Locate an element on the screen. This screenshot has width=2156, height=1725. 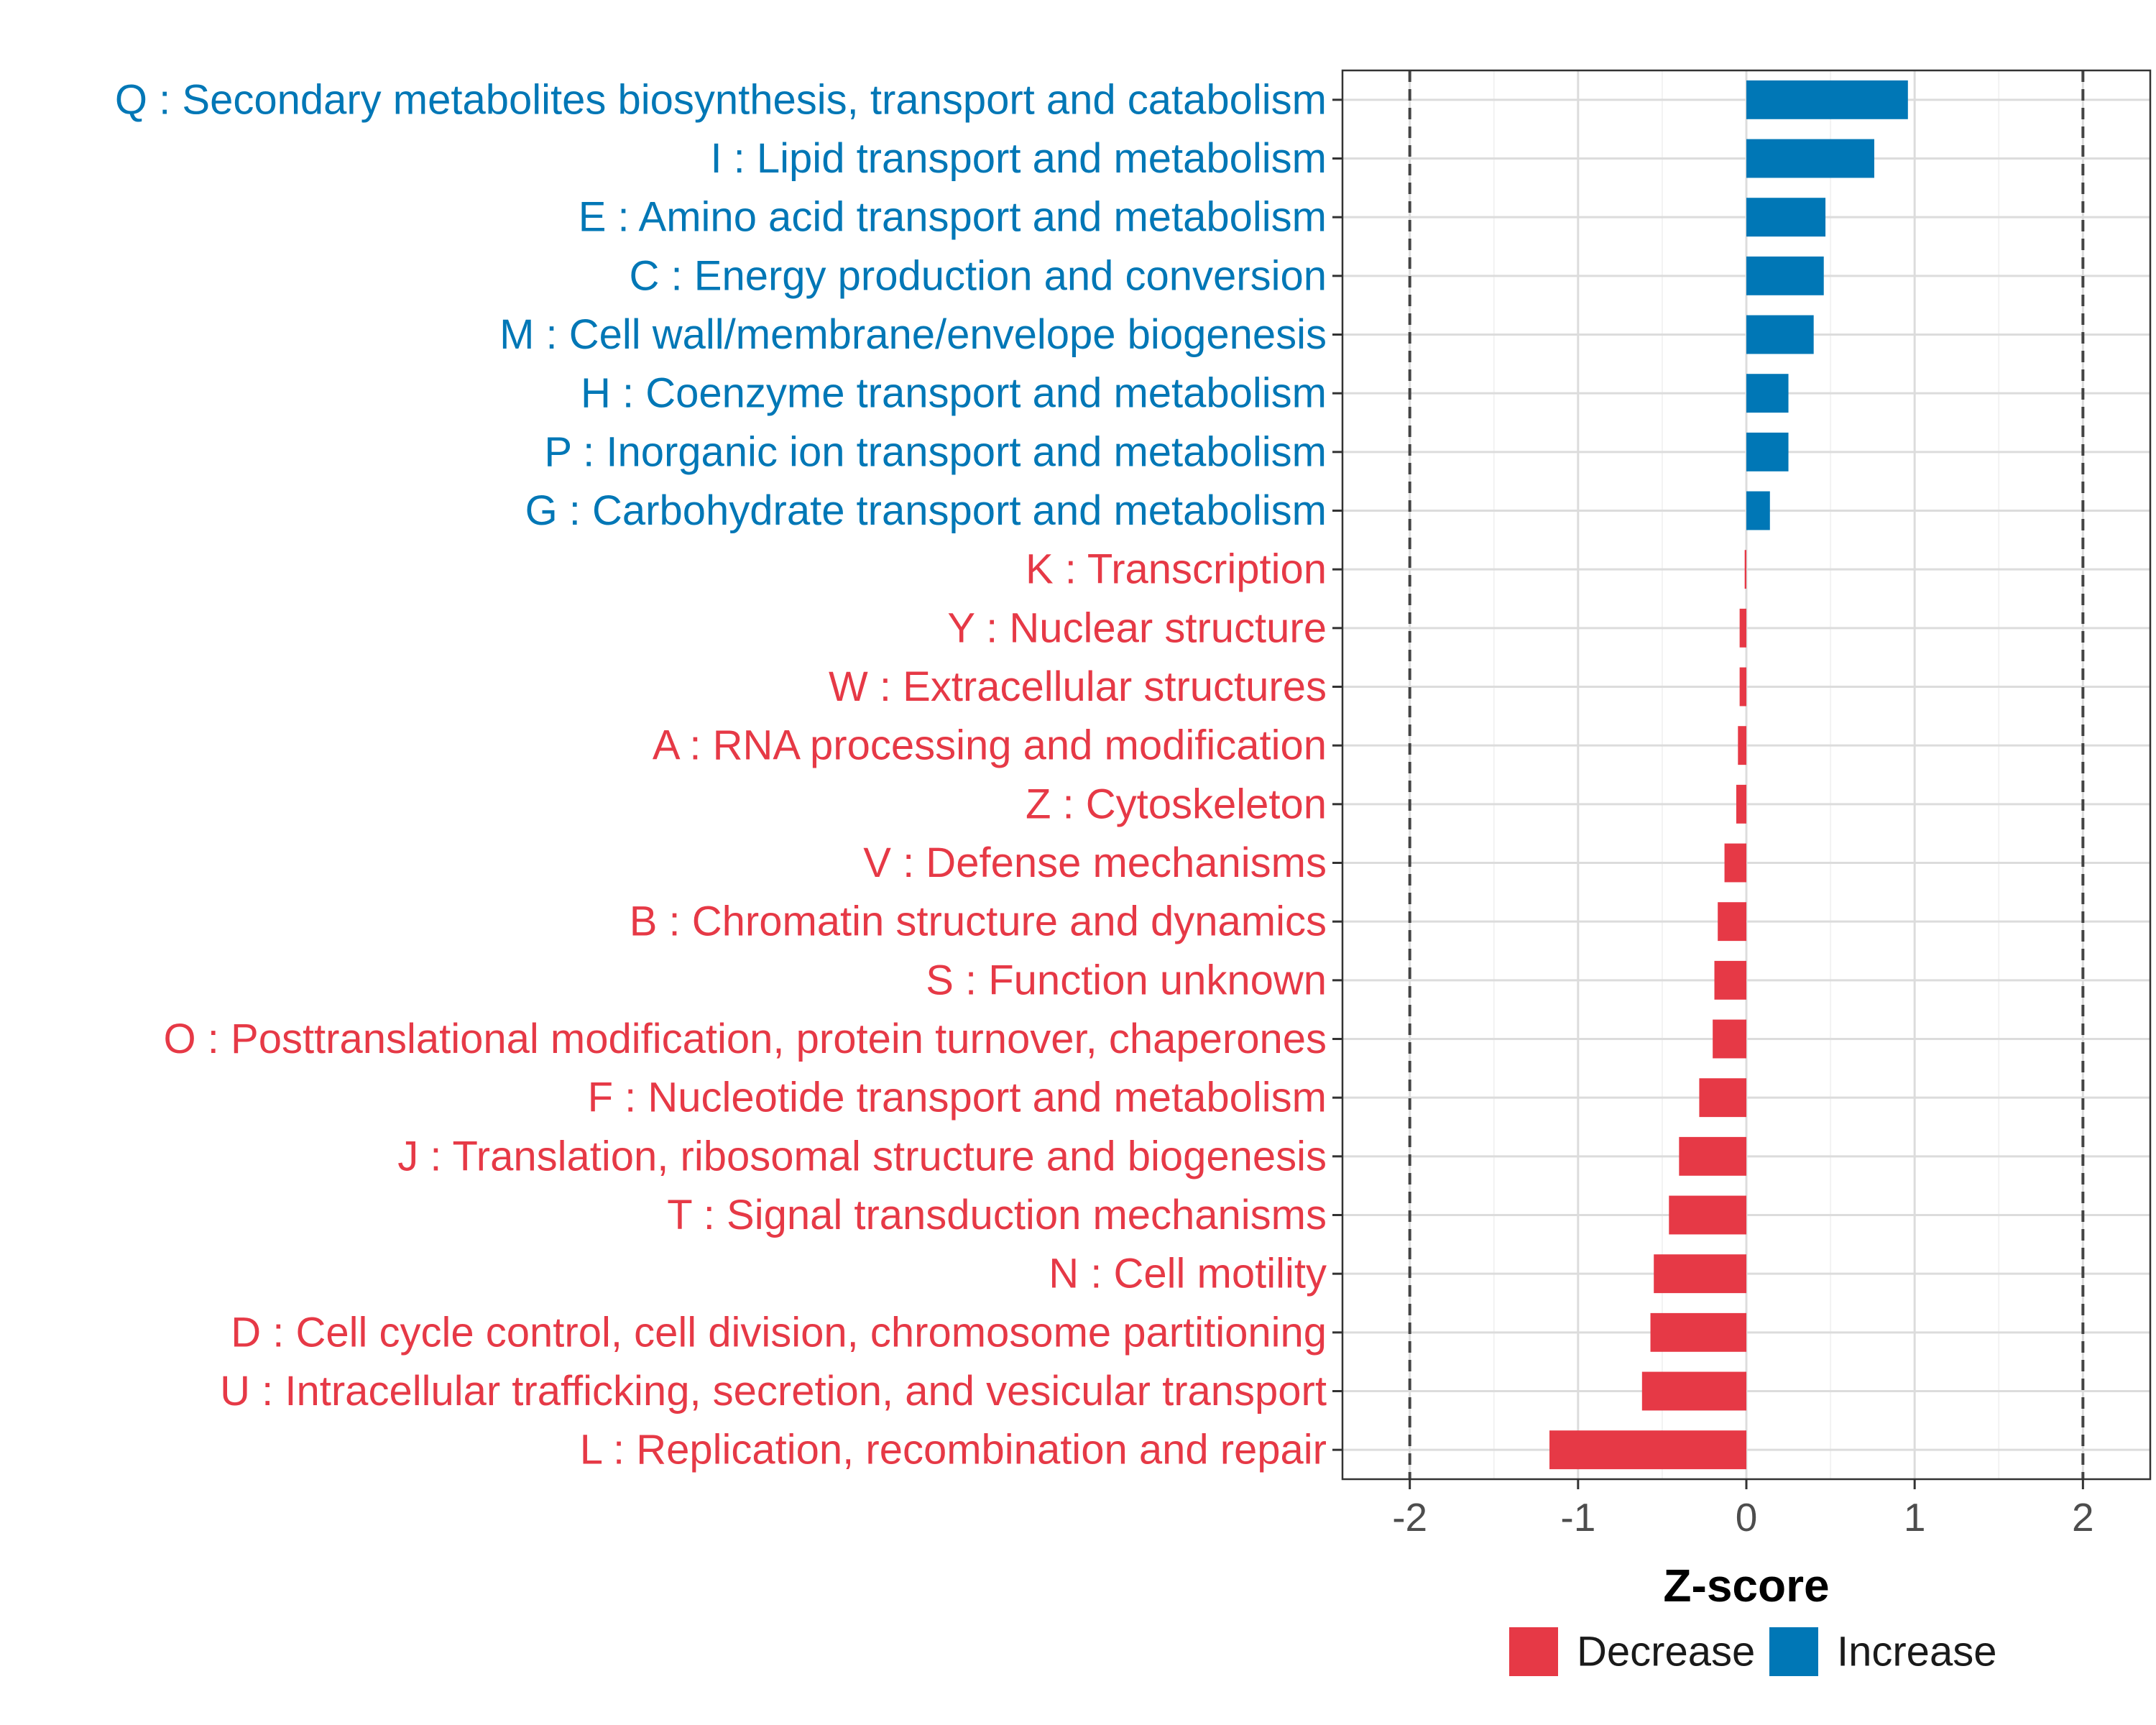
bar-b is located at coordinates (1732, 922).